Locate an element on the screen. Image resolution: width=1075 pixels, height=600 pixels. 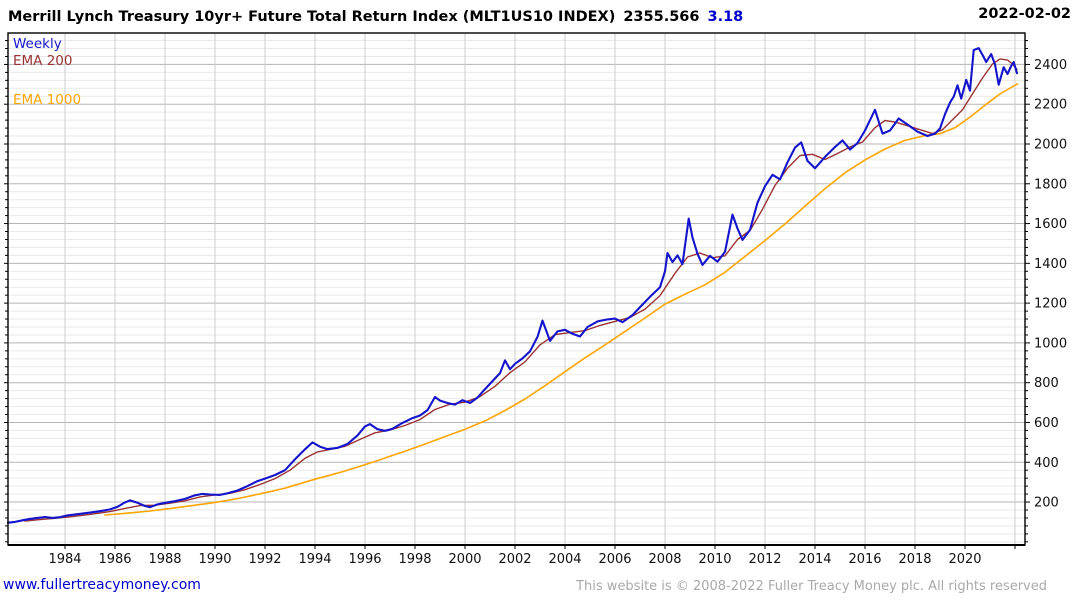
x-axis-label: 2018 is located at coordinates (914, 559).